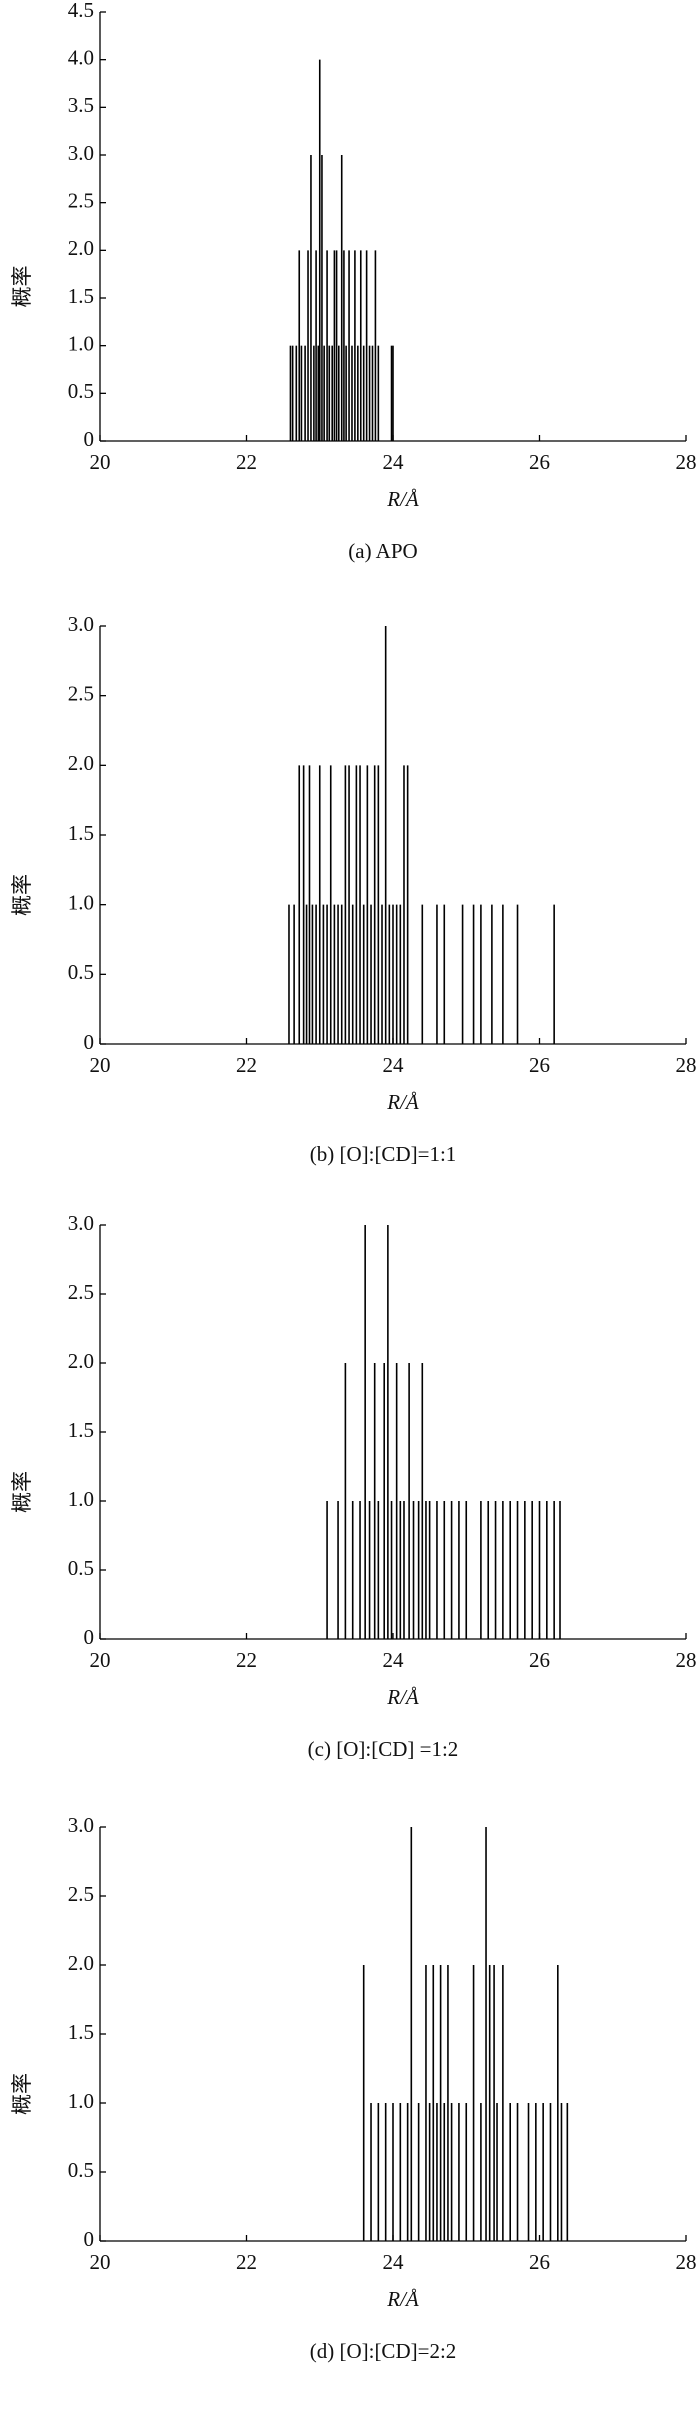  What do you see at coordinates (81, 11) in the screenshot?
I see `y-tick-label: 4.5` at bounding box center [81, 11].